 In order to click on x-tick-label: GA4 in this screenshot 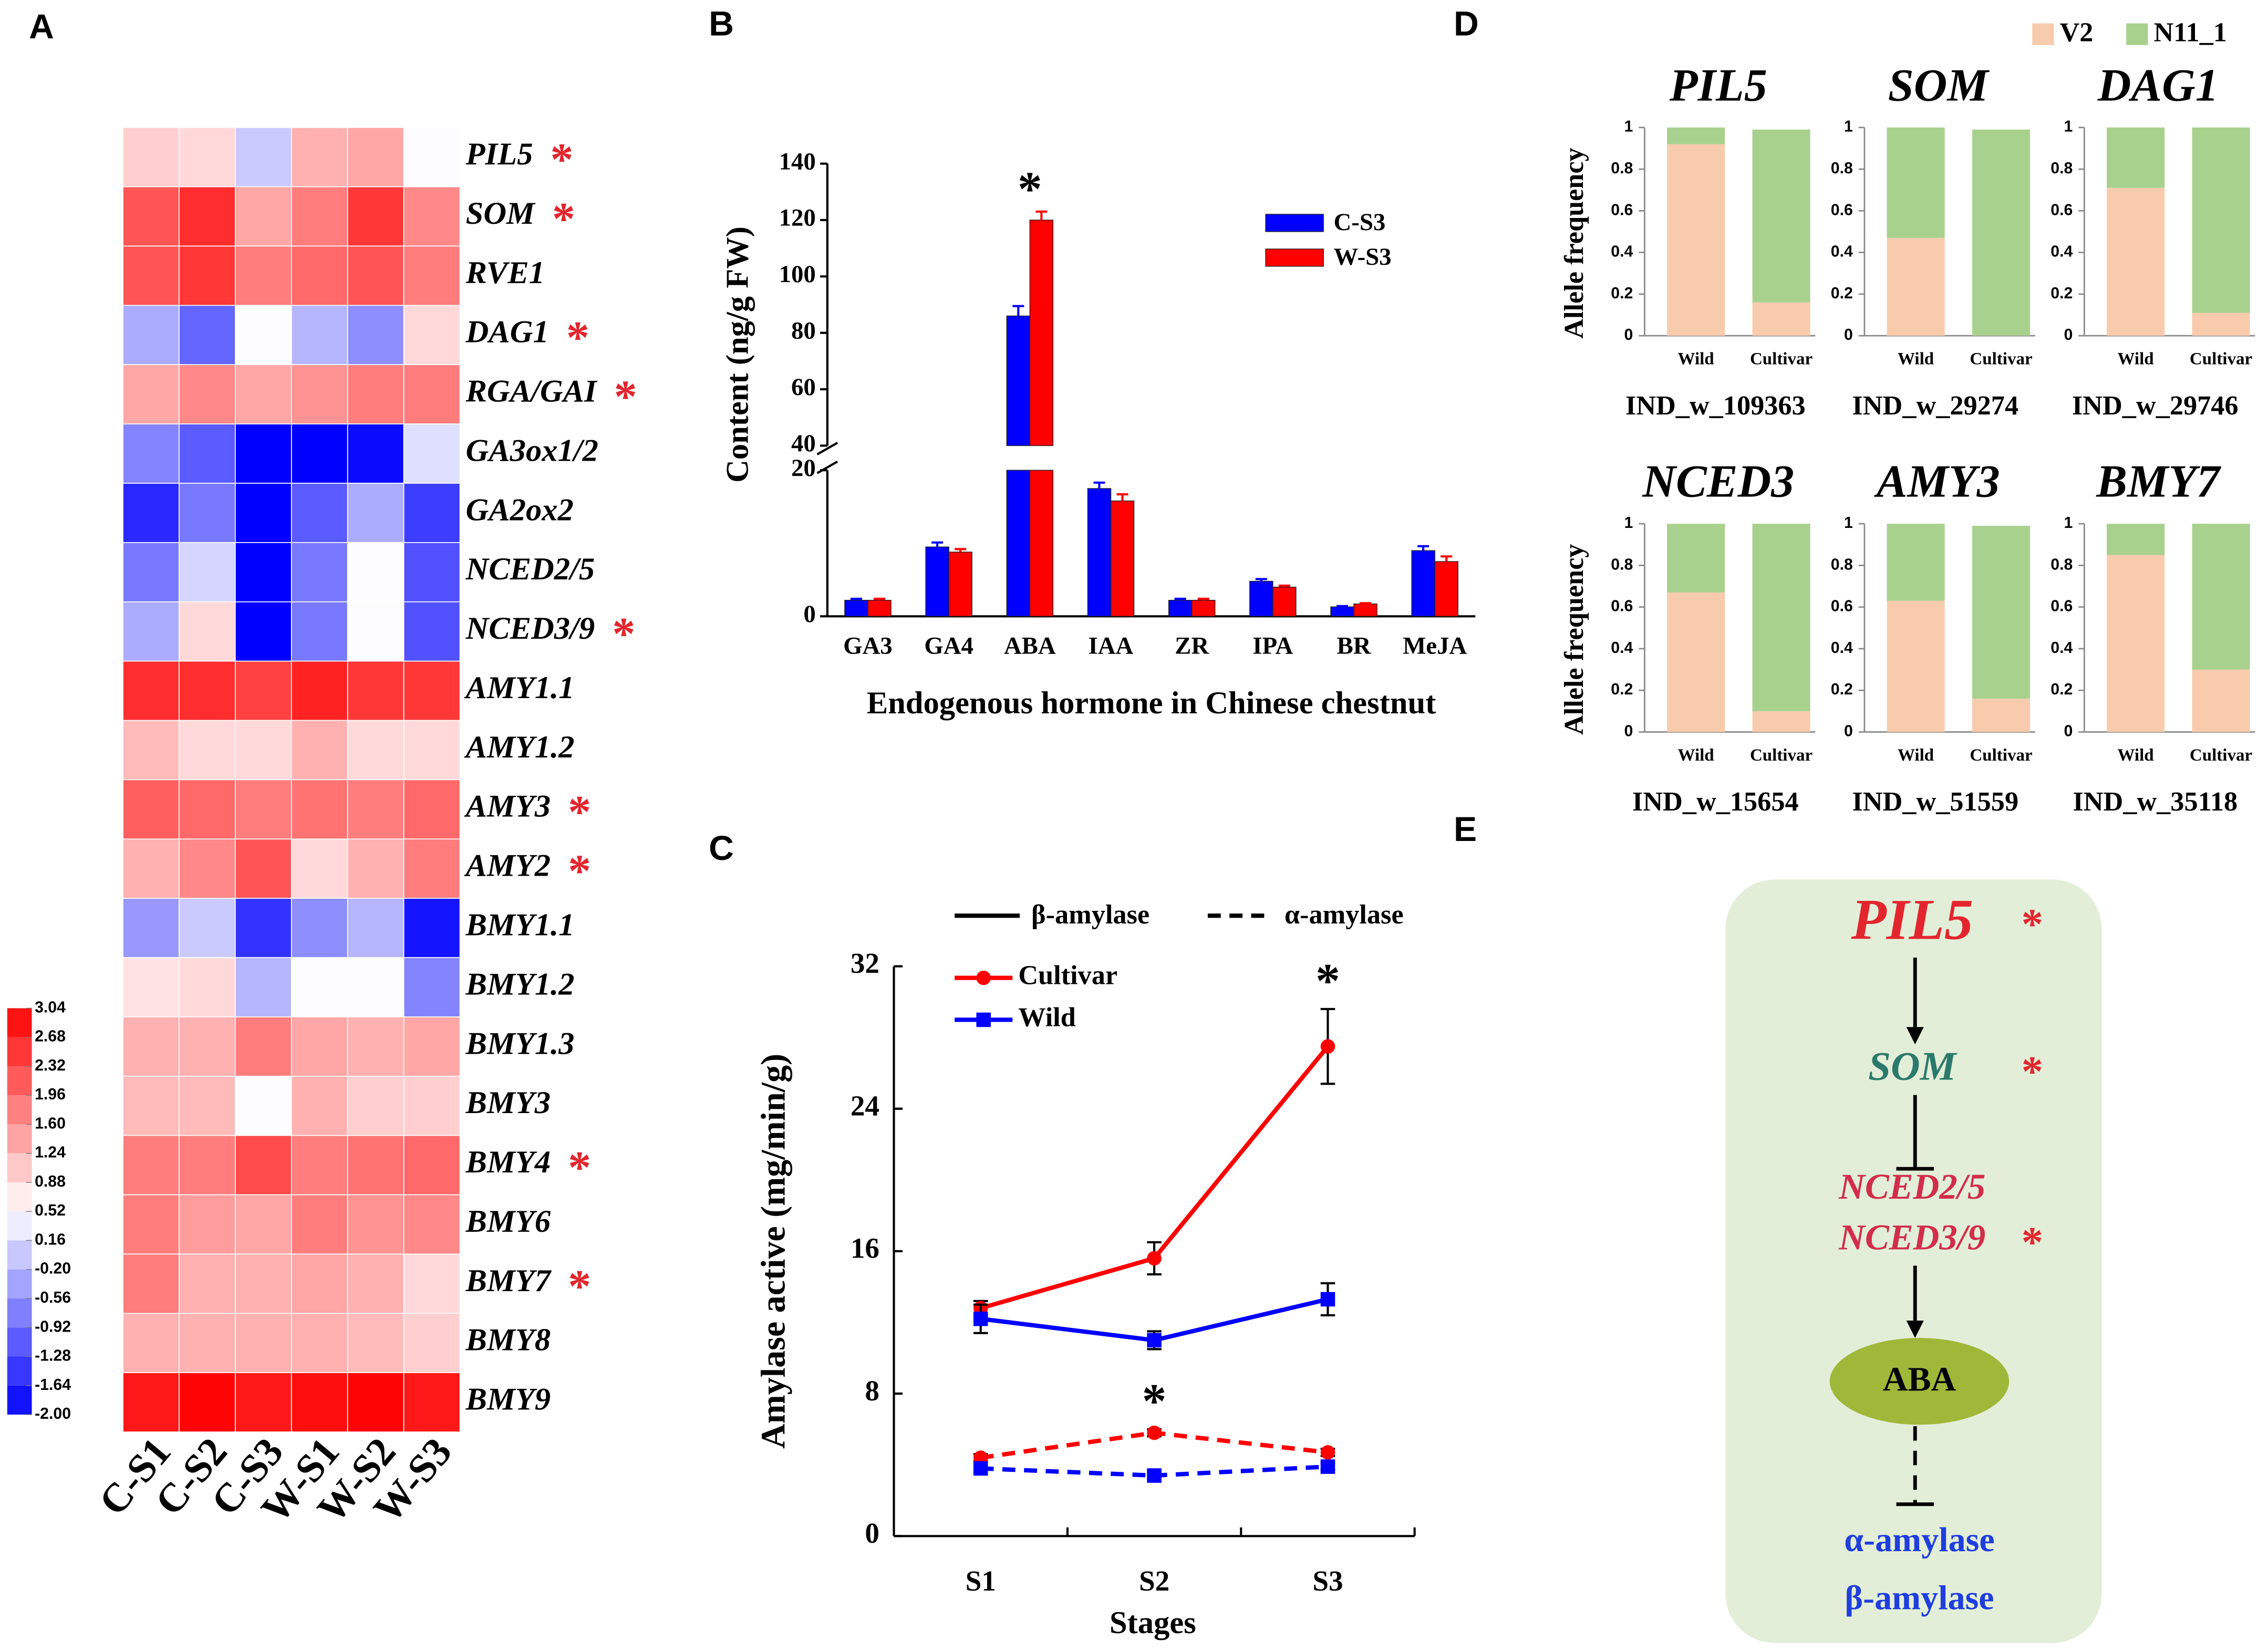, I will do `click(949, 646)`.